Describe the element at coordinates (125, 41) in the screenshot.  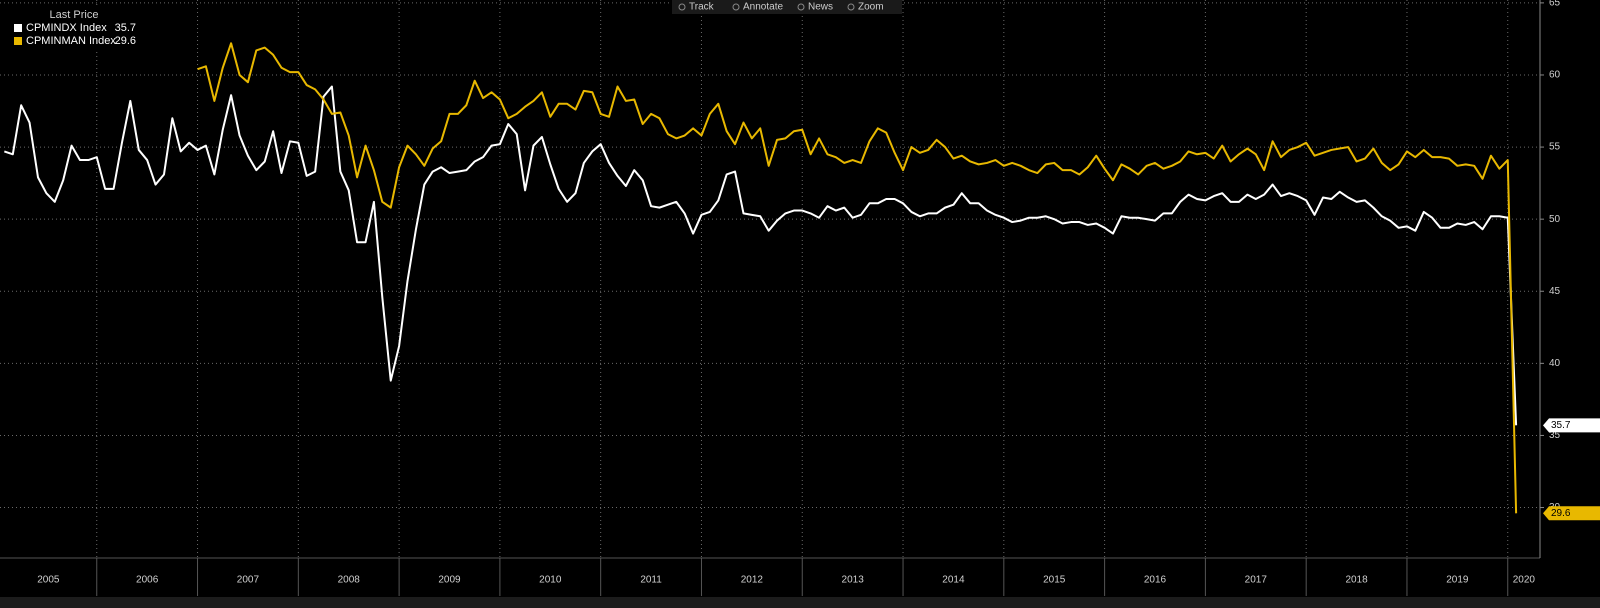
I see `legend-value: 29.6` at that location.